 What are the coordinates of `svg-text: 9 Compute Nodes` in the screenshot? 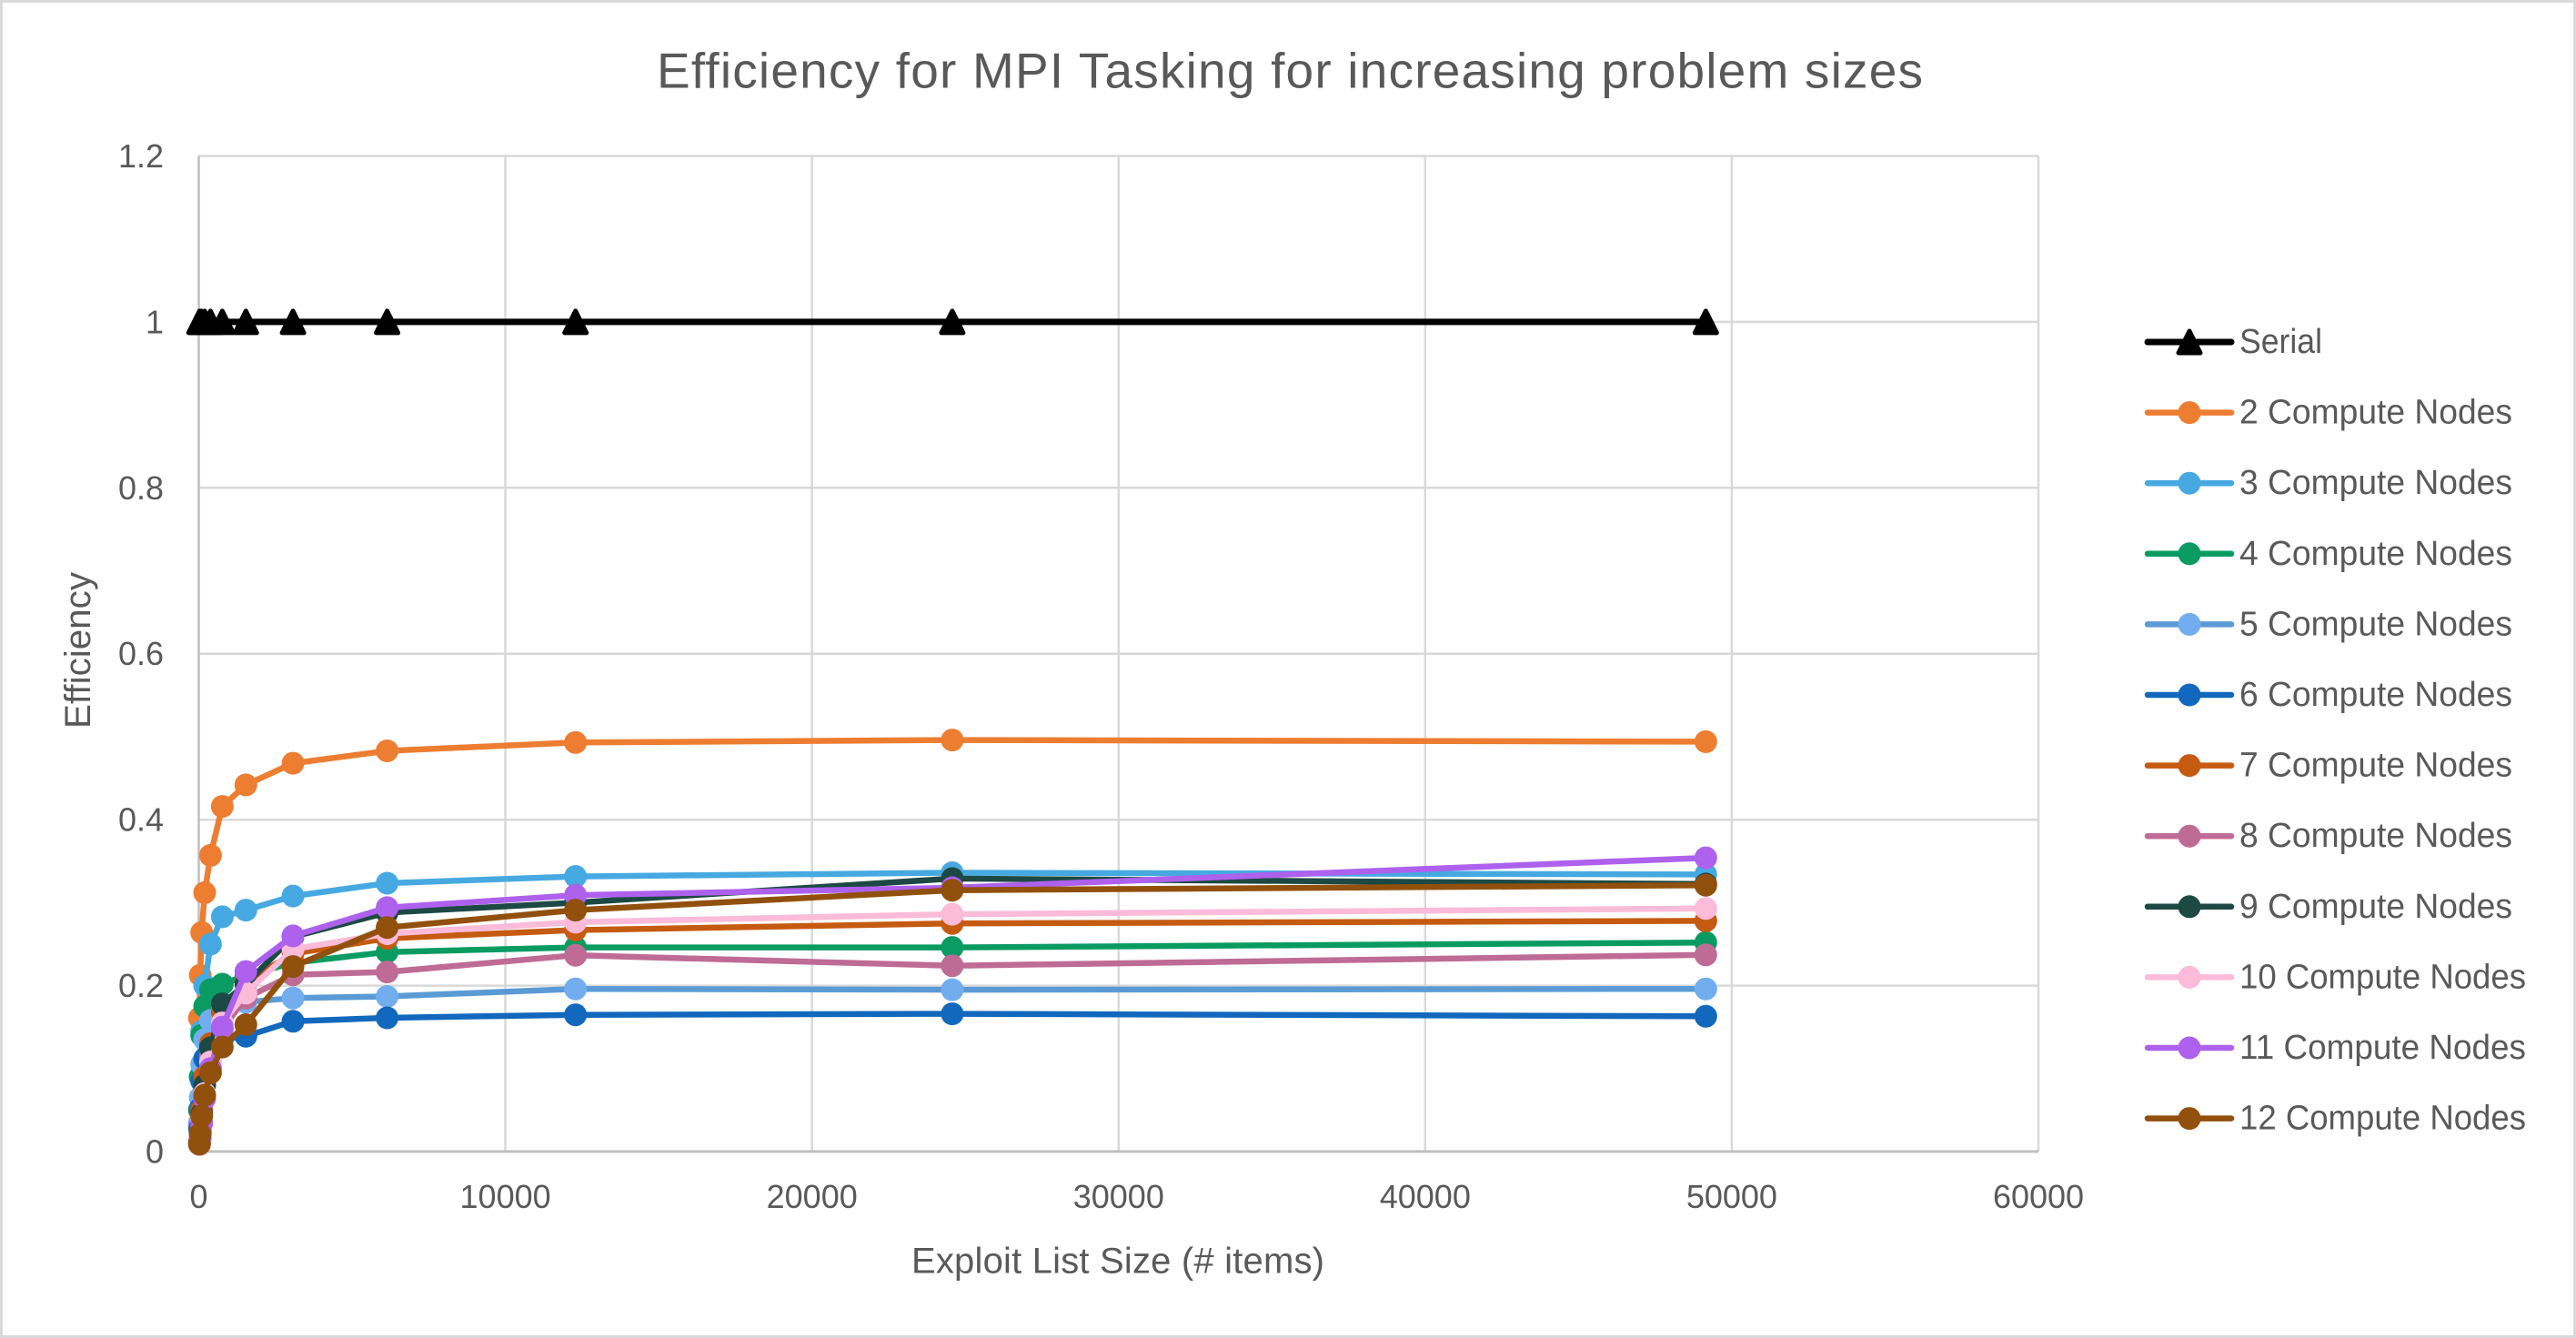 It's located at (2375, 907).